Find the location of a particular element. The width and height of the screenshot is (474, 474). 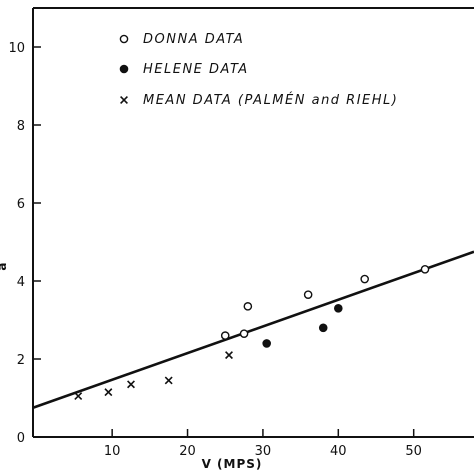

legend-label-3: MEAN DATA (PALMÉN and RIEHL) is located at coordinates (270, 100).